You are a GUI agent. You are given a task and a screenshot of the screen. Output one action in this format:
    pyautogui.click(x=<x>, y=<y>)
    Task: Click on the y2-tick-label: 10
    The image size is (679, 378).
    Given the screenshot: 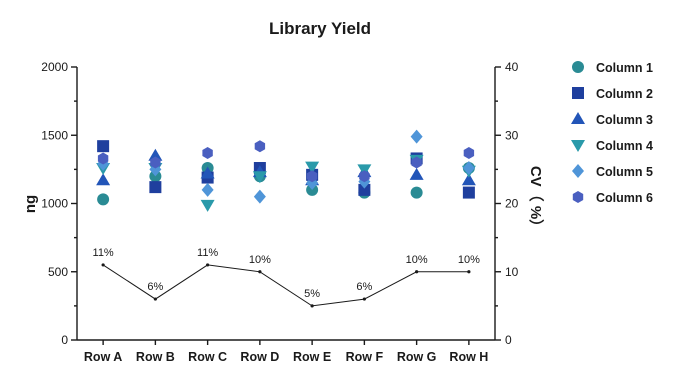 What is the action you would take?
    pyautogui.click(x=512, y=272)
    